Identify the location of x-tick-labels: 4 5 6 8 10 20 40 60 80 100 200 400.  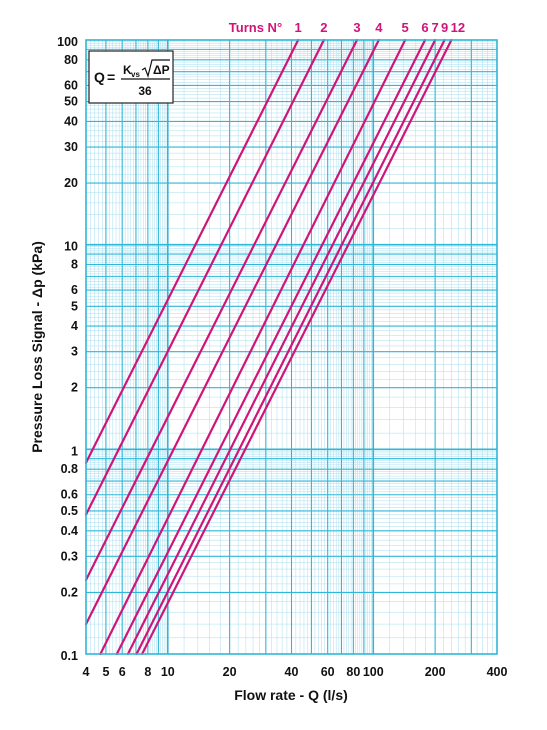
(295, 672).